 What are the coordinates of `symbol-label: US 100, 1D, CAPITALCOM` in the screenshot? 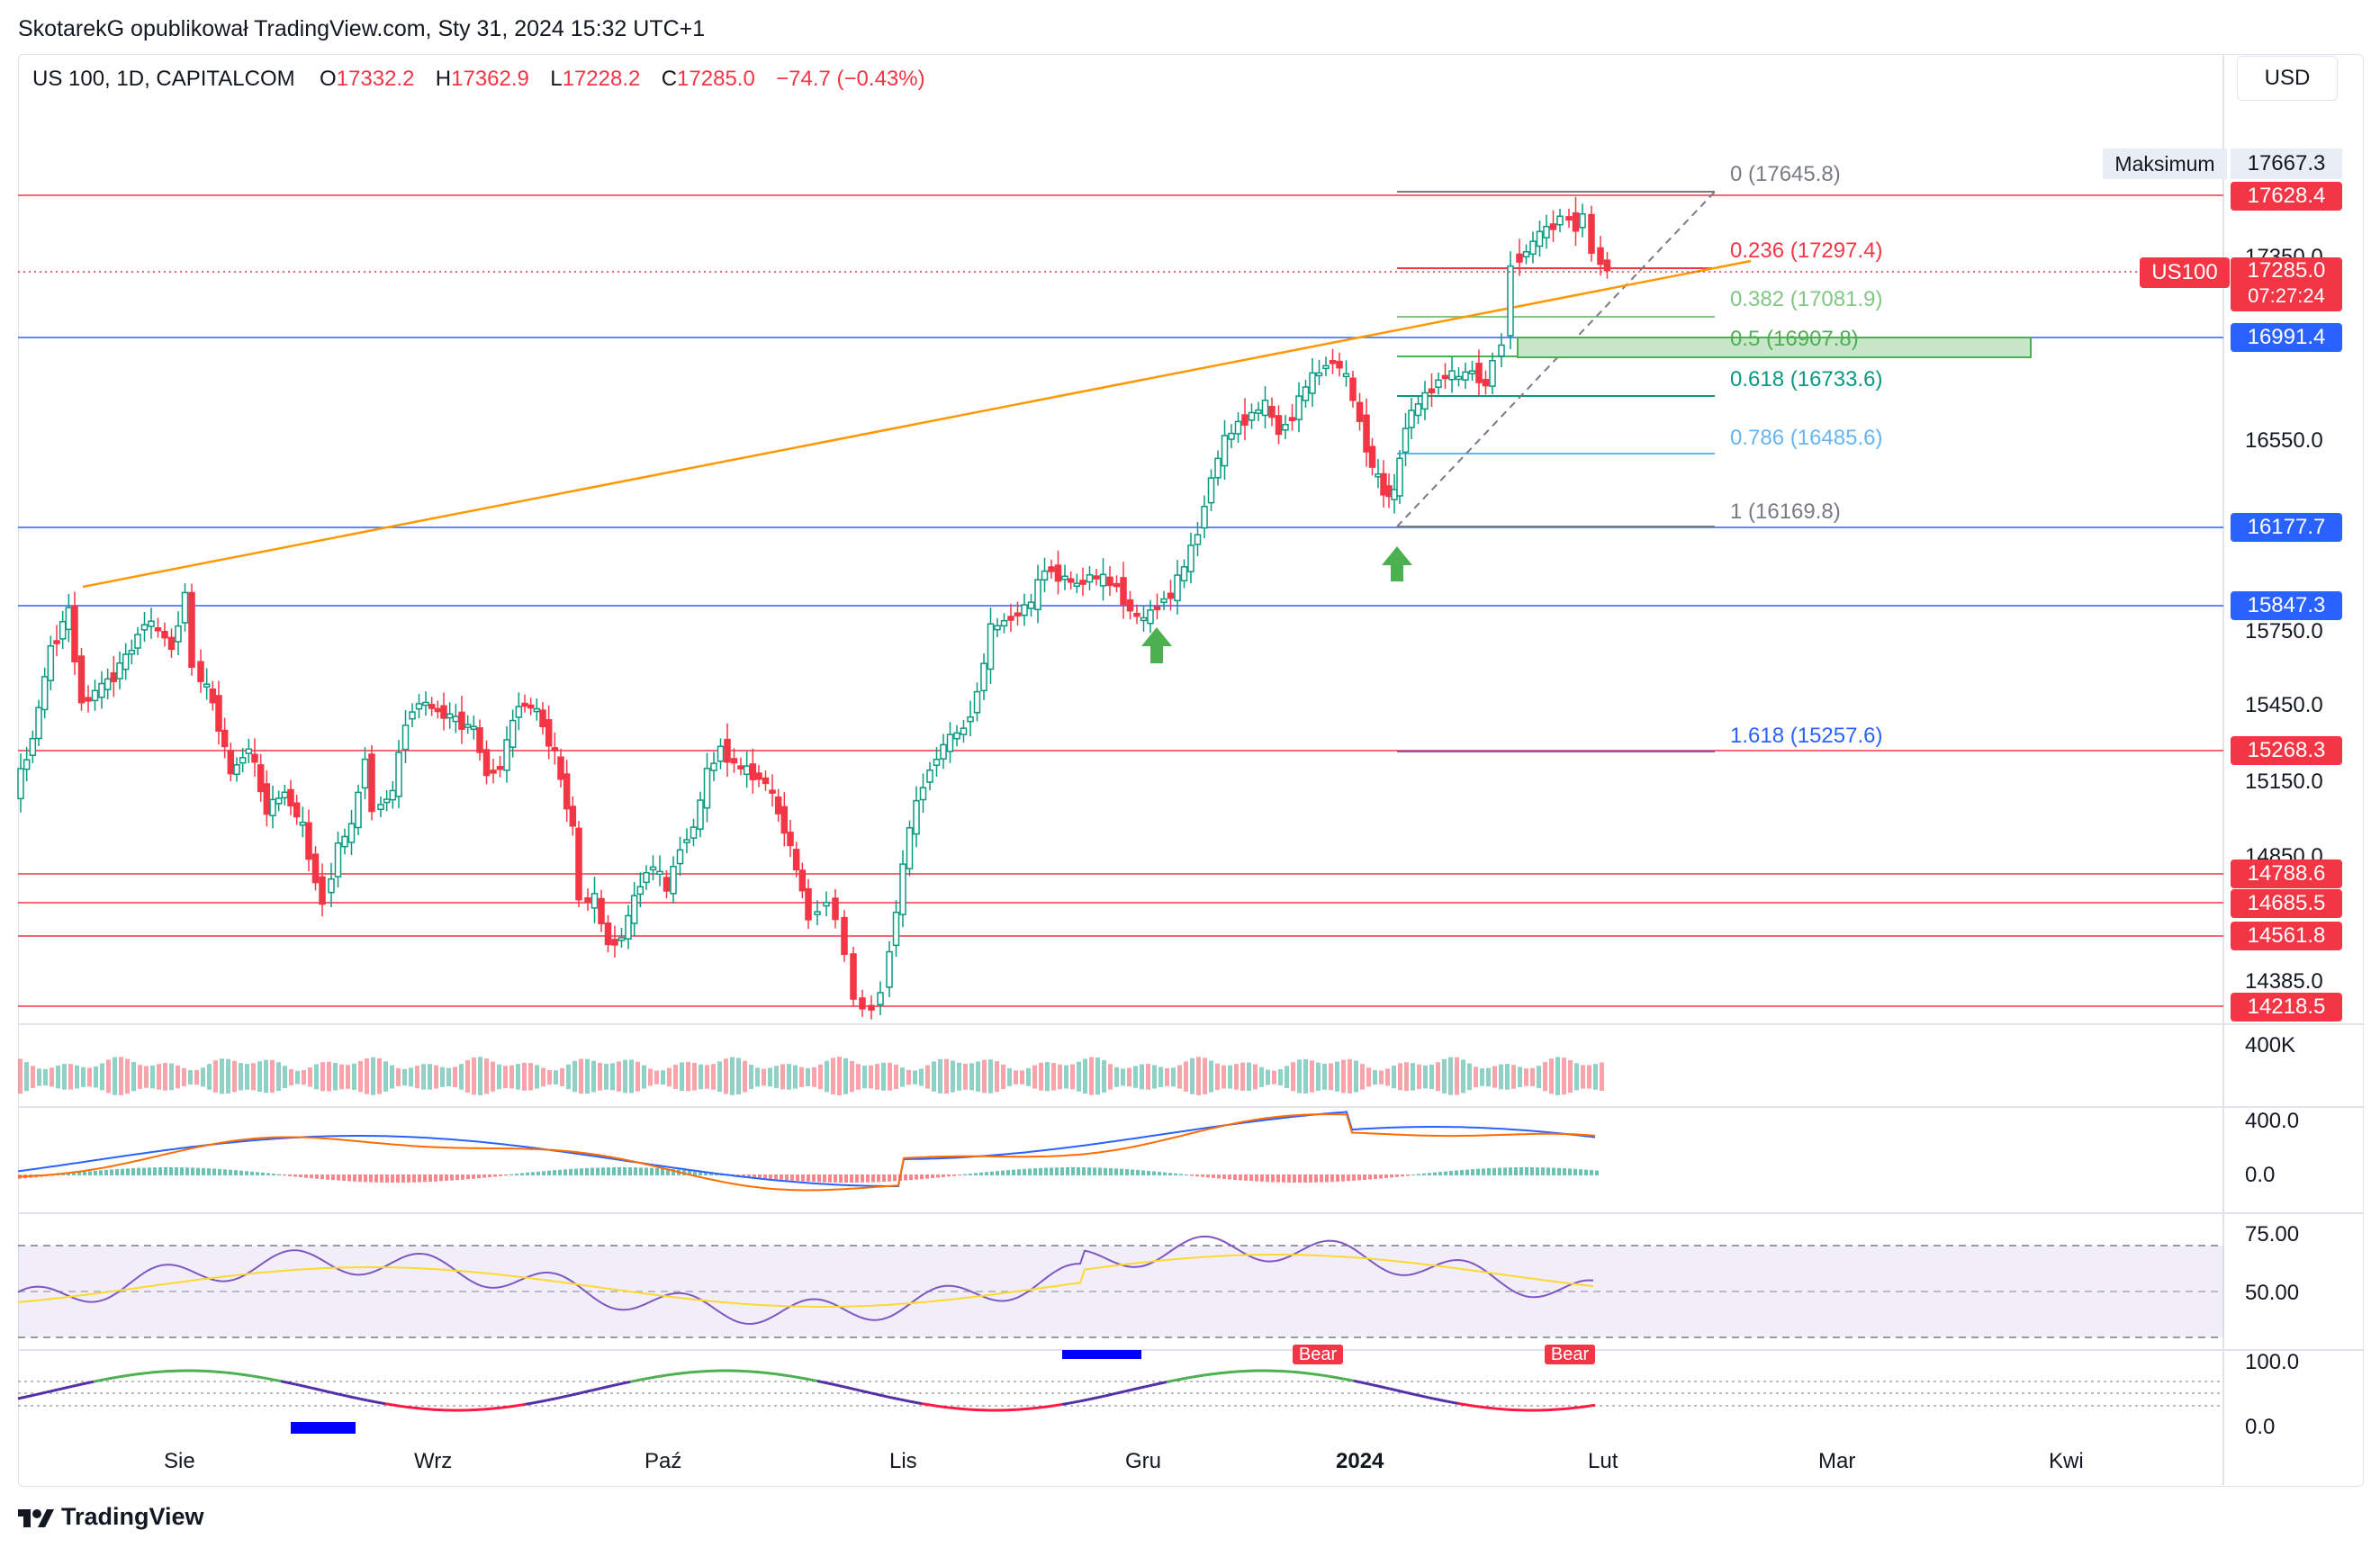 It's located at (163, 79).